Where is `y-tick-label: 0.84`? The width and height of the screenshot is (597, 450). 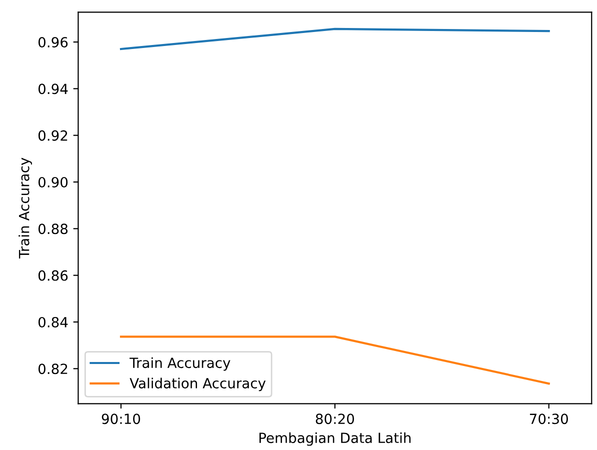
y-tick-label: 0.84 is located at coordinates (53, 322).